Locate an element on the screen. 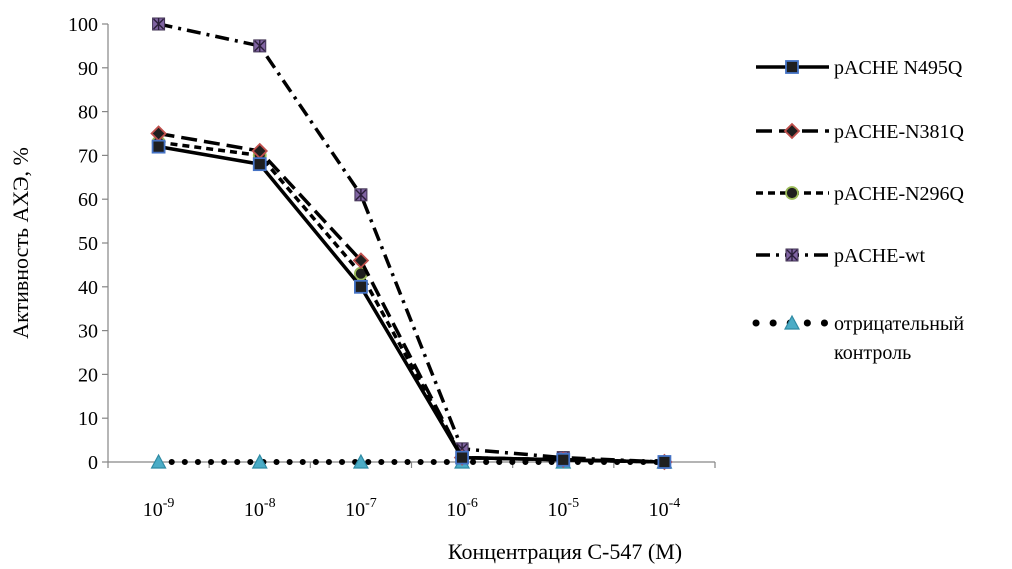  legend-label: отрицательный контроль is located at coordinates (899, 338).